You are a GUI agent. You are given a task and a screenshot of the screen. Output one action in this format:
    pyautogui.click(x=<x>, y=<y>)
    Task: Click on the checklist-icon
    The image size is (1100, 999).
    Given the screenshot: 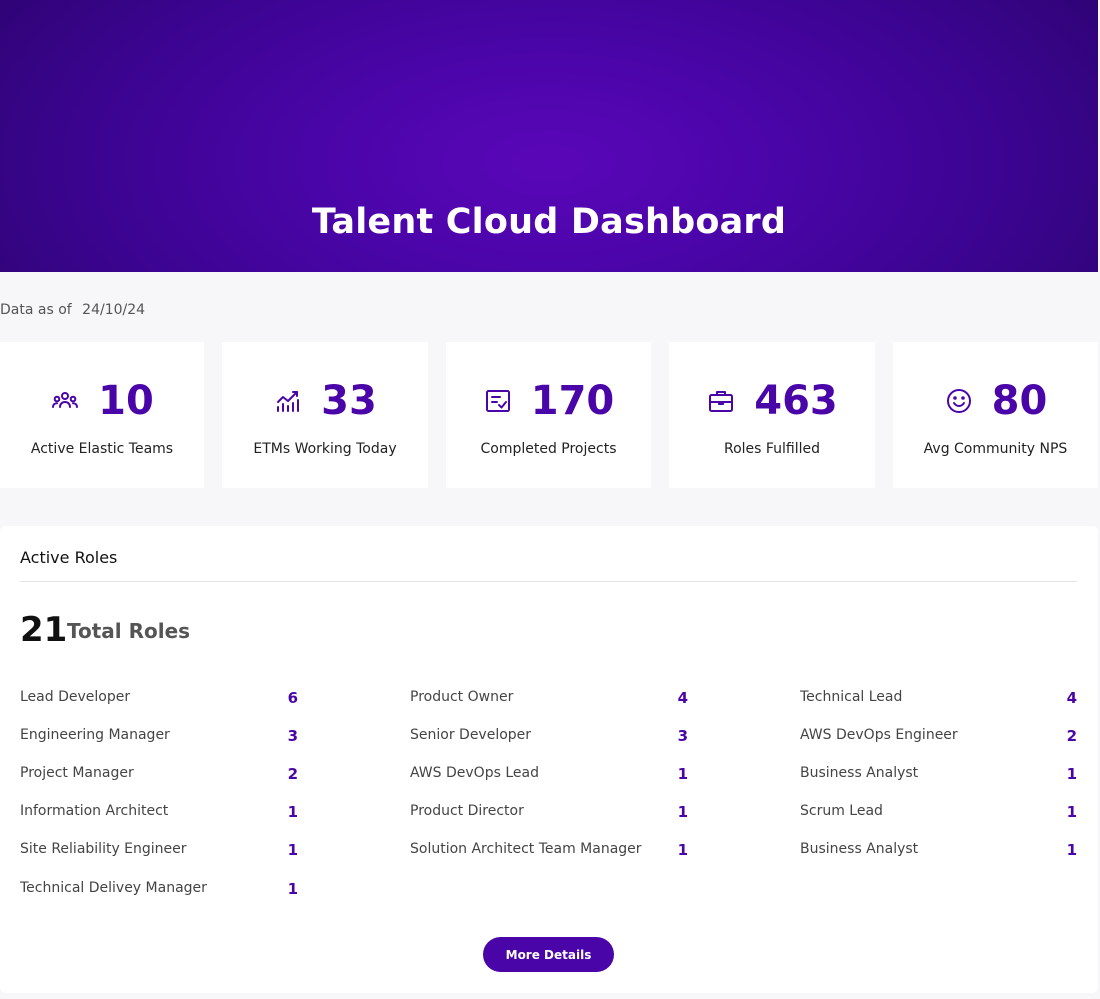 What is the action you would take?
    pyautogui.click(x=498, y=401)
    